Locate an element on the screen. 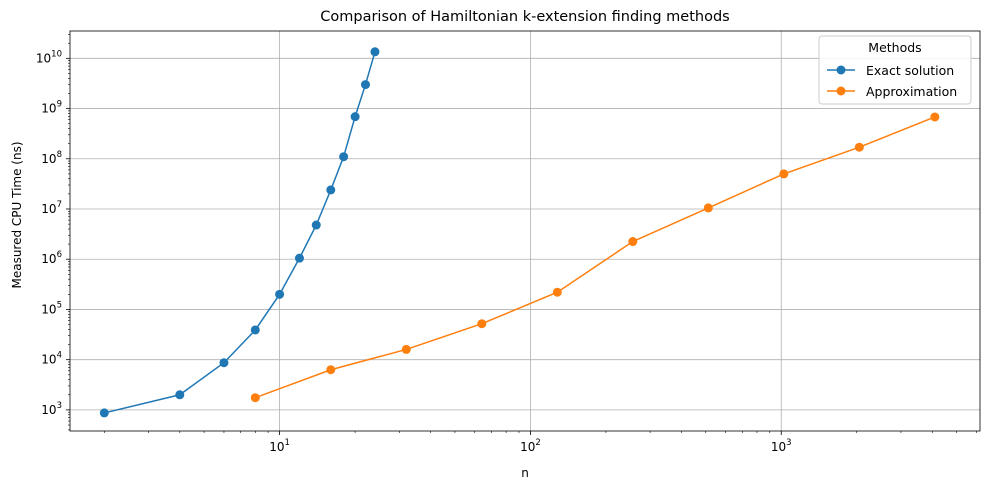 The height and width of the screenshot is (489, 990). y-tick-label: 10⁹ is located at coordinates (51, 108).